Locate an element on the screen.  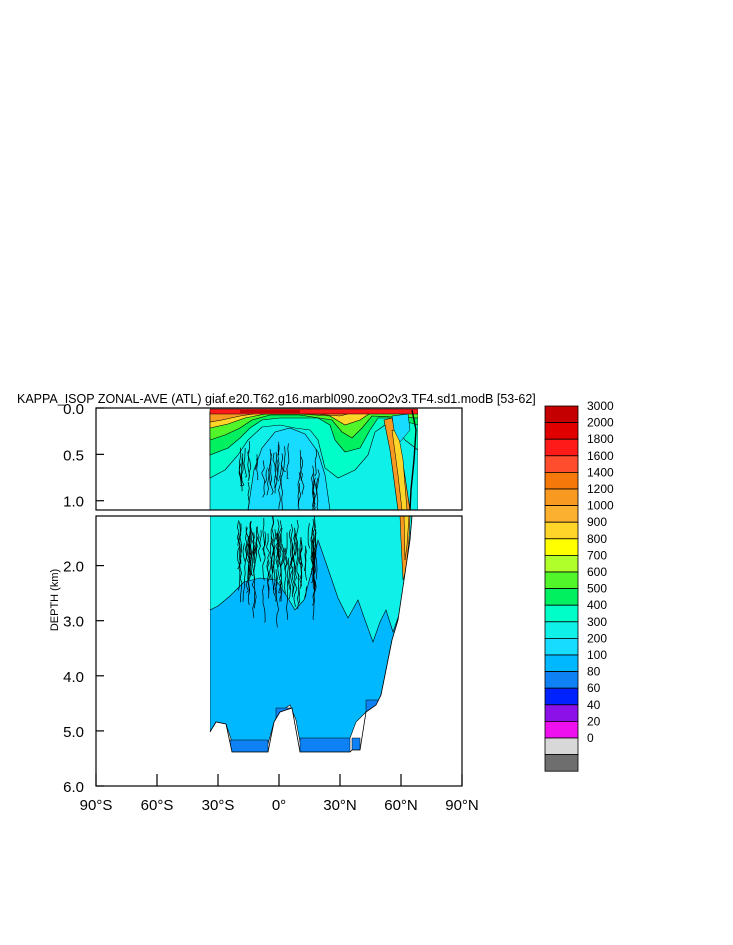
y-tick-label: 5.0 is located at coordinates (73, 732).